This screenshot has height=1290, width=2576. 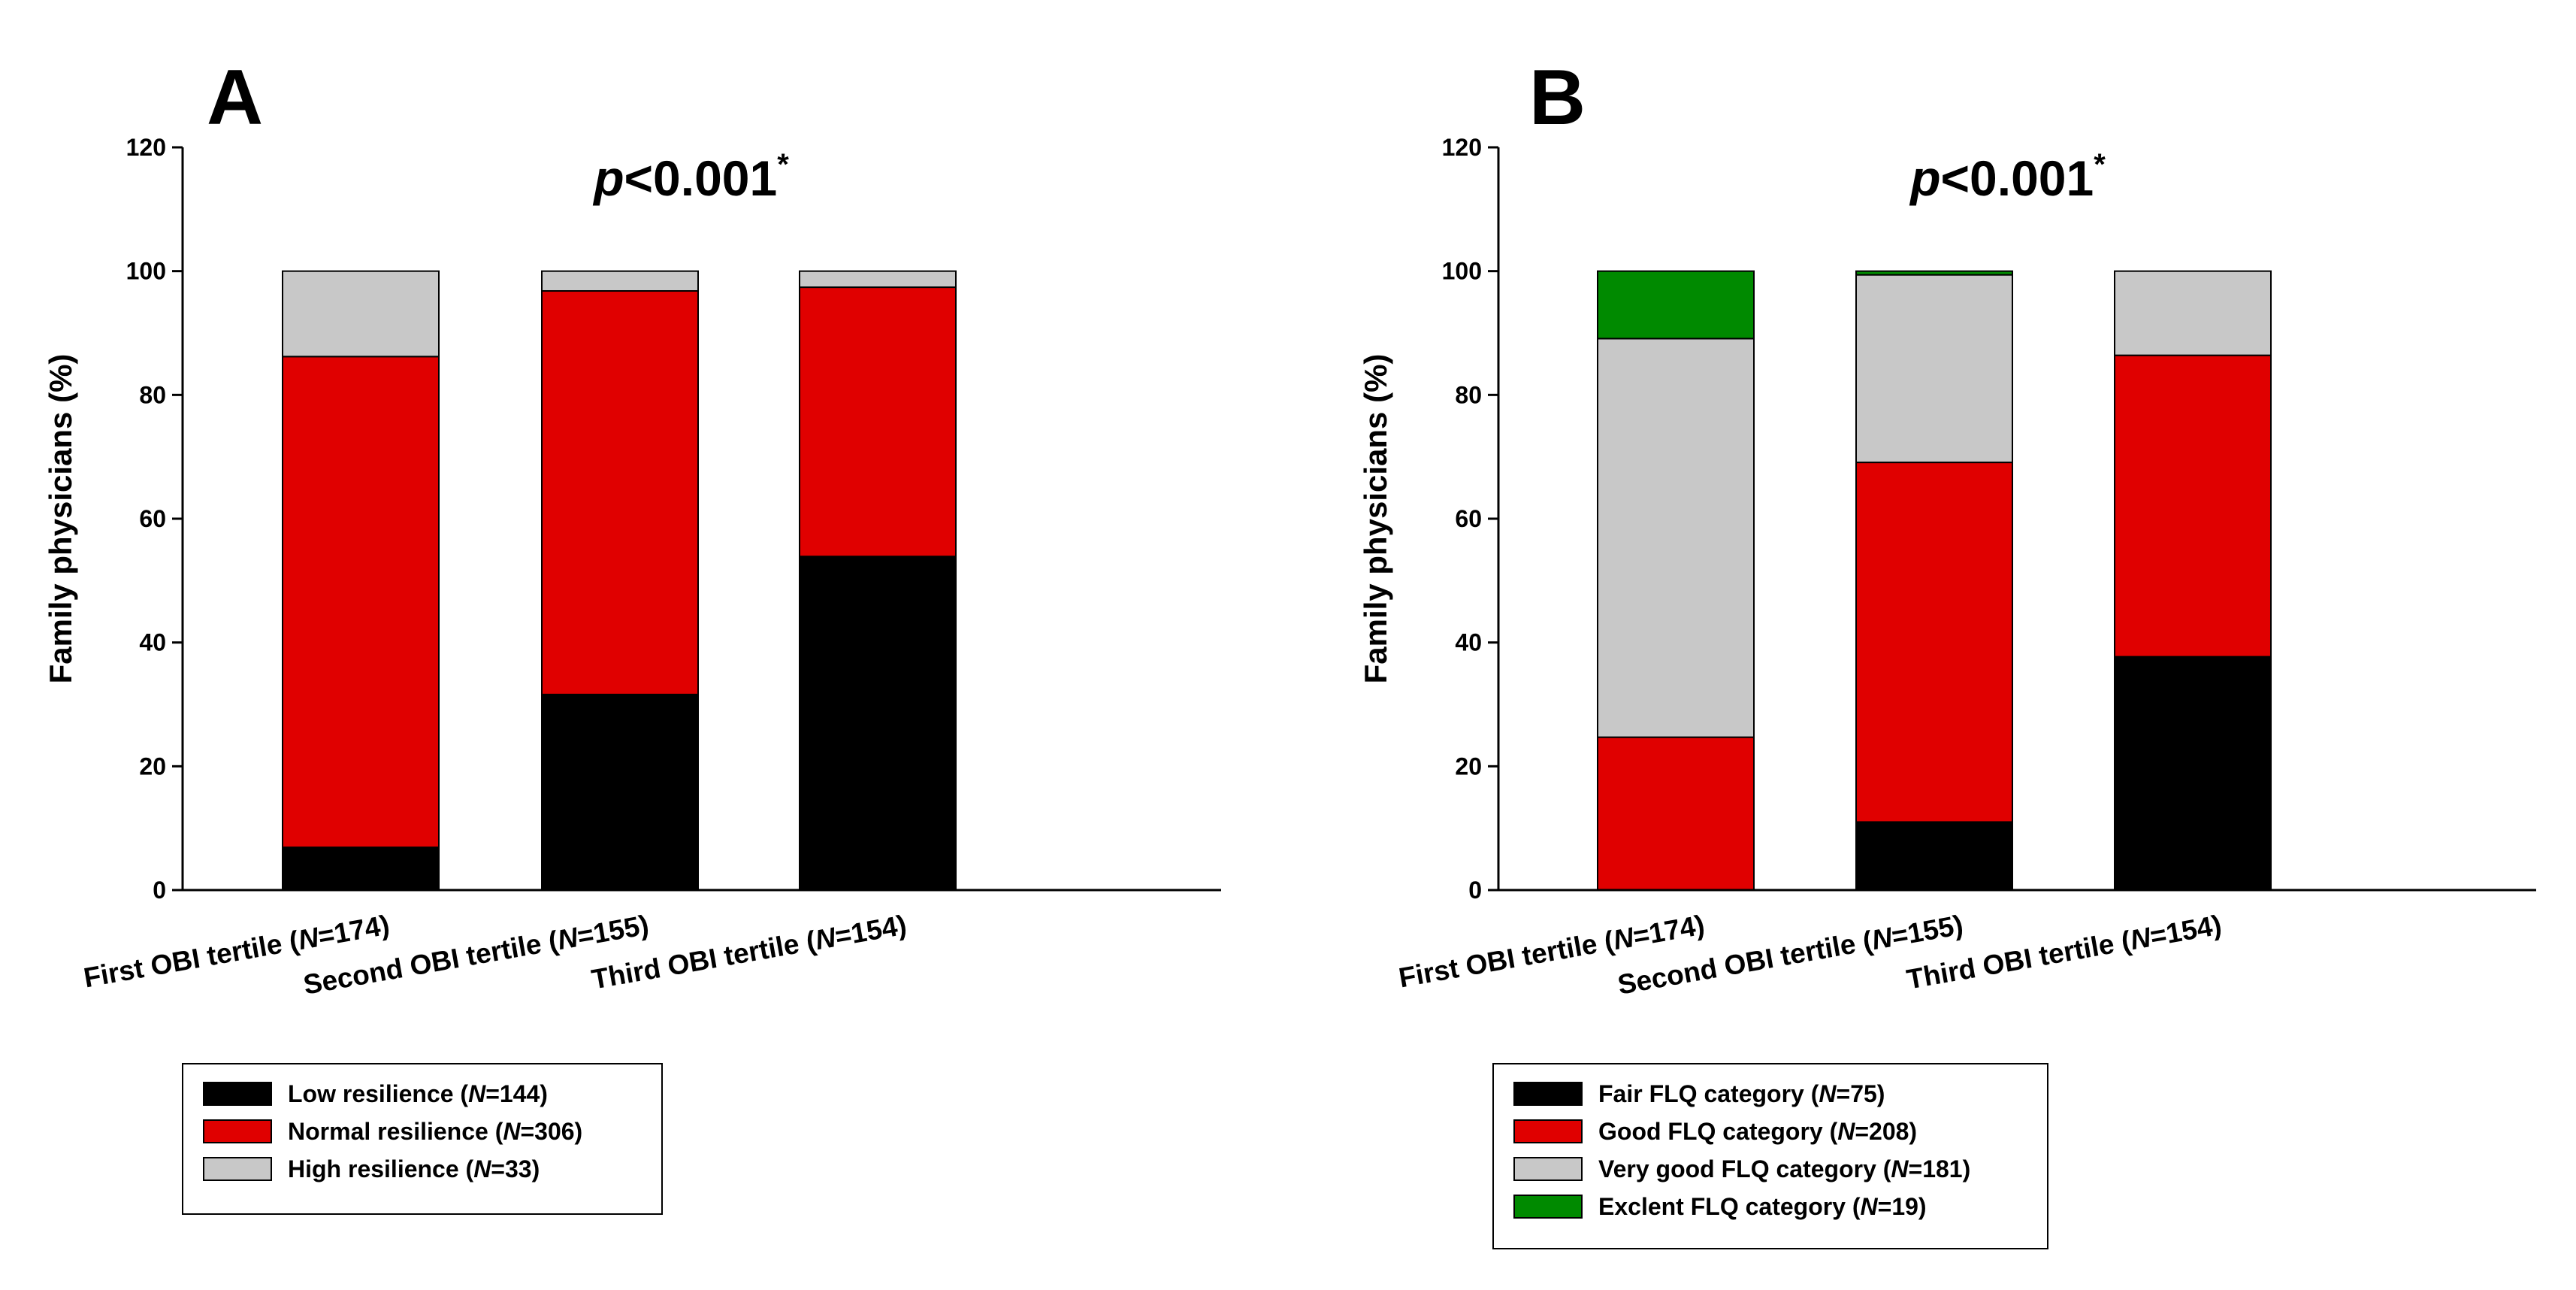 I want to click on legend-label-3: High resilience (N=33), so click(x=414, y=1168).